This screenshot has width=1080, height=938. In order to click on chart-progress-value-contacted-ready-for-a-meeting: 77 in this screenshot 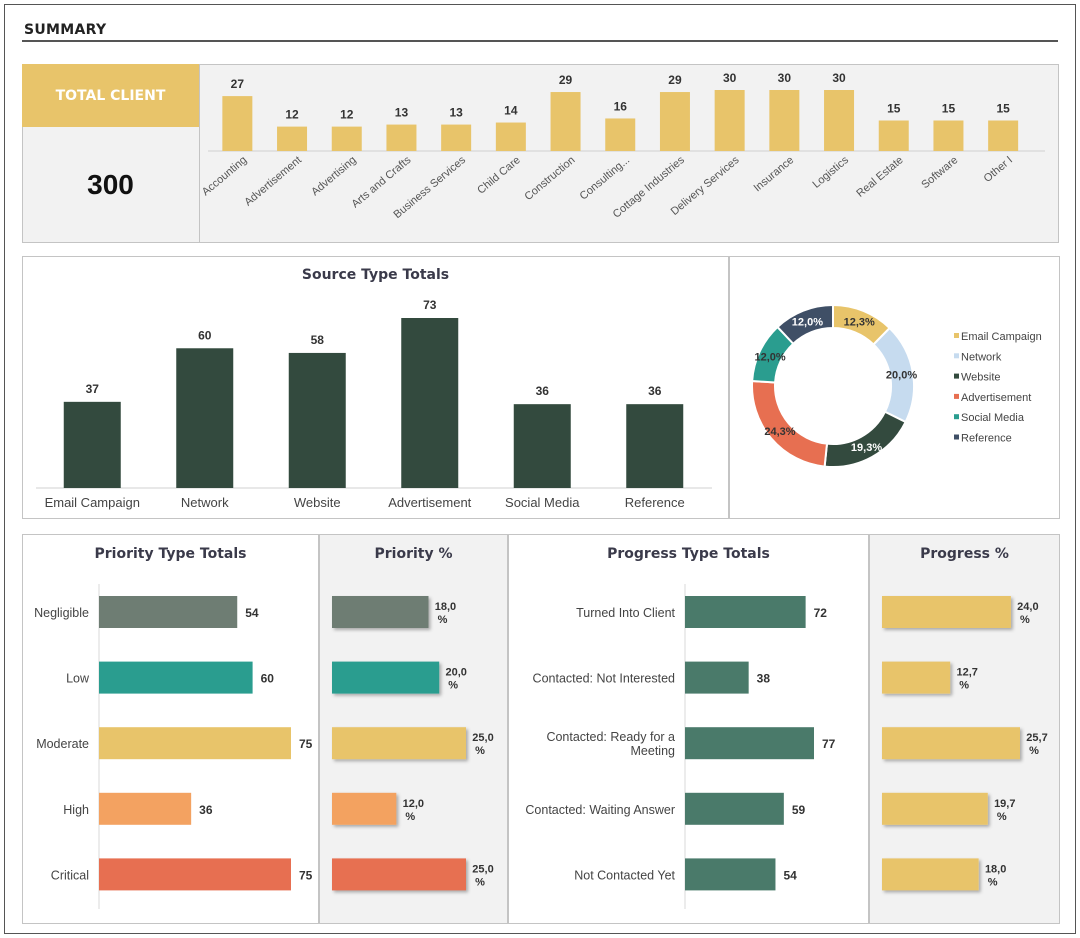, I will do `click(829, 744)`.